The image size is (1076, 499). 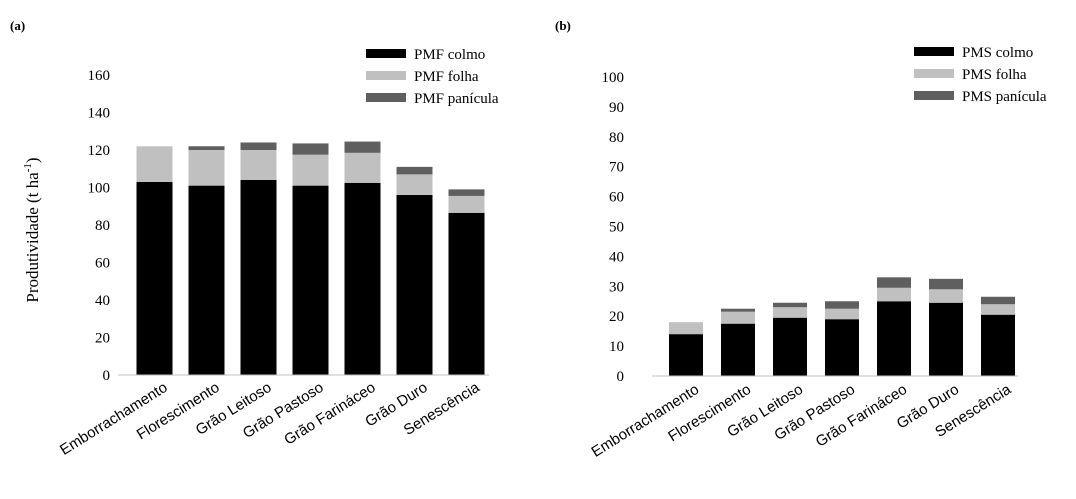 What do you see at coordinates (616, 108) in the screenshot?
I see `chart-b-y-tick-label: 90` at bounding box center [616, 108].